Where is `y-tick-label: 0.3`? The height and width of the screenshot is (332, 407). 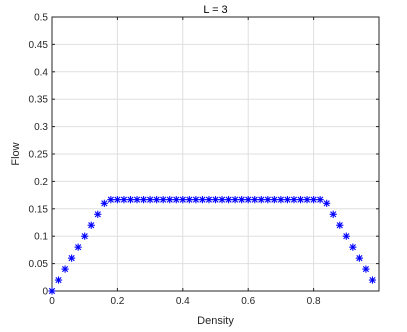
y-tick-label: 0.3 is located at coordinates (41, 127).